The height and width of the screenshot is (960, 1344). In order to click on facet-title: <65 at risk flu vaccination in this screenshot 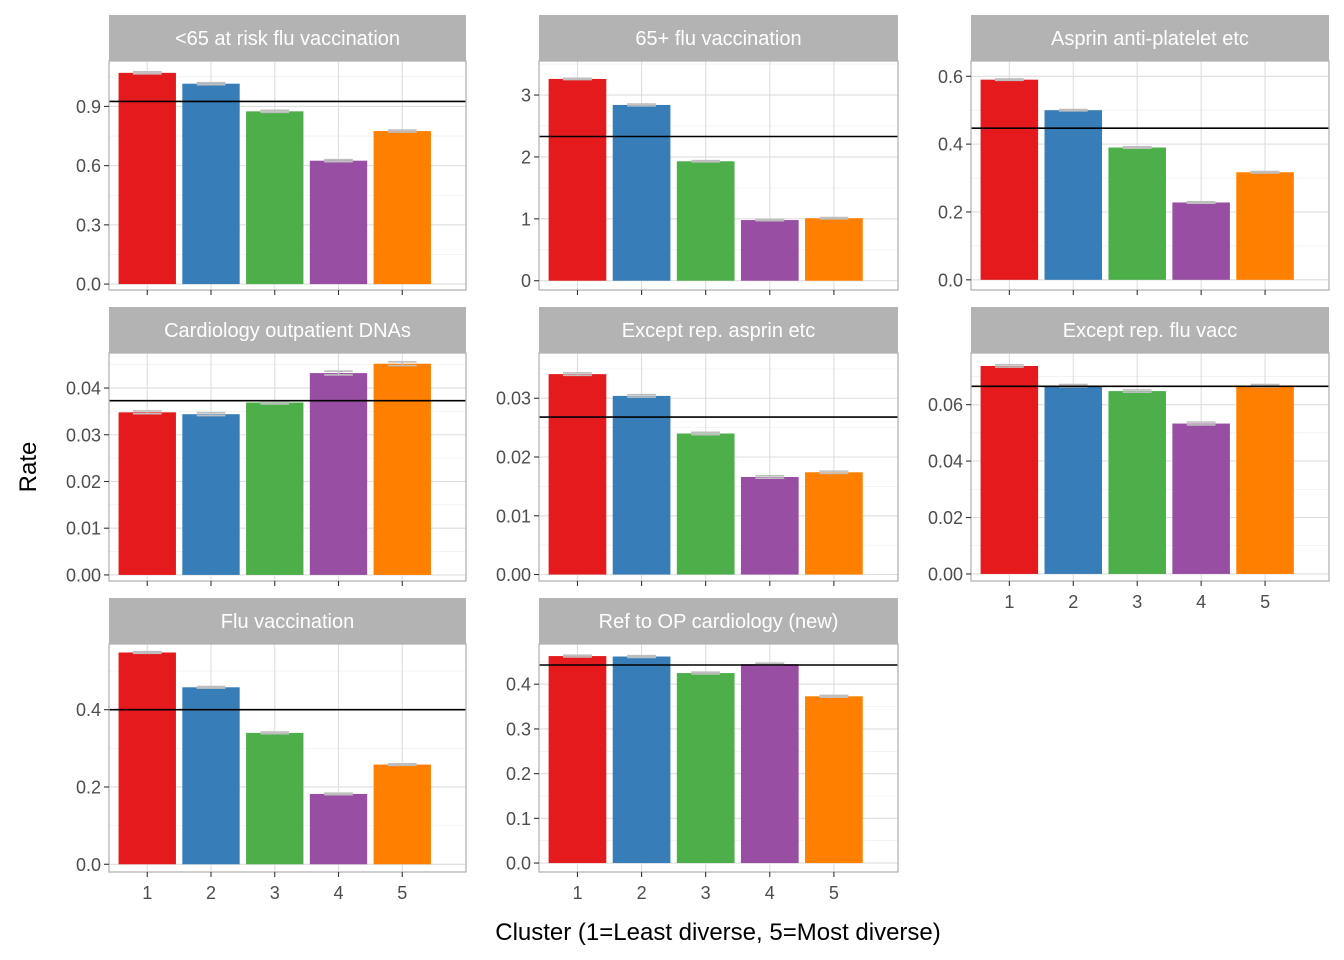, I will do `click(287, 39)`.